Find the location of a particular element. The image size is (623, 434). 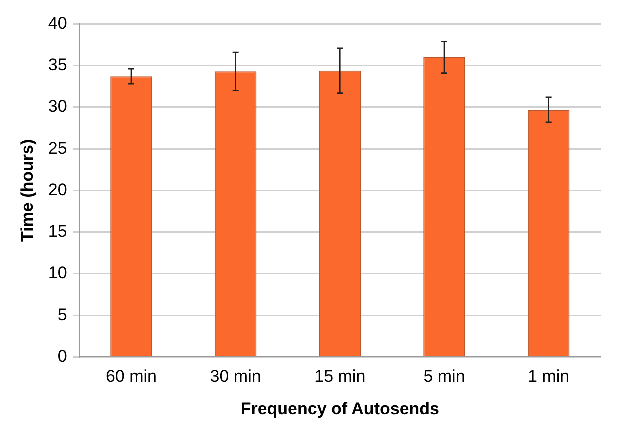

x-tick-label: 1 min is located at coordinates (549, 376).